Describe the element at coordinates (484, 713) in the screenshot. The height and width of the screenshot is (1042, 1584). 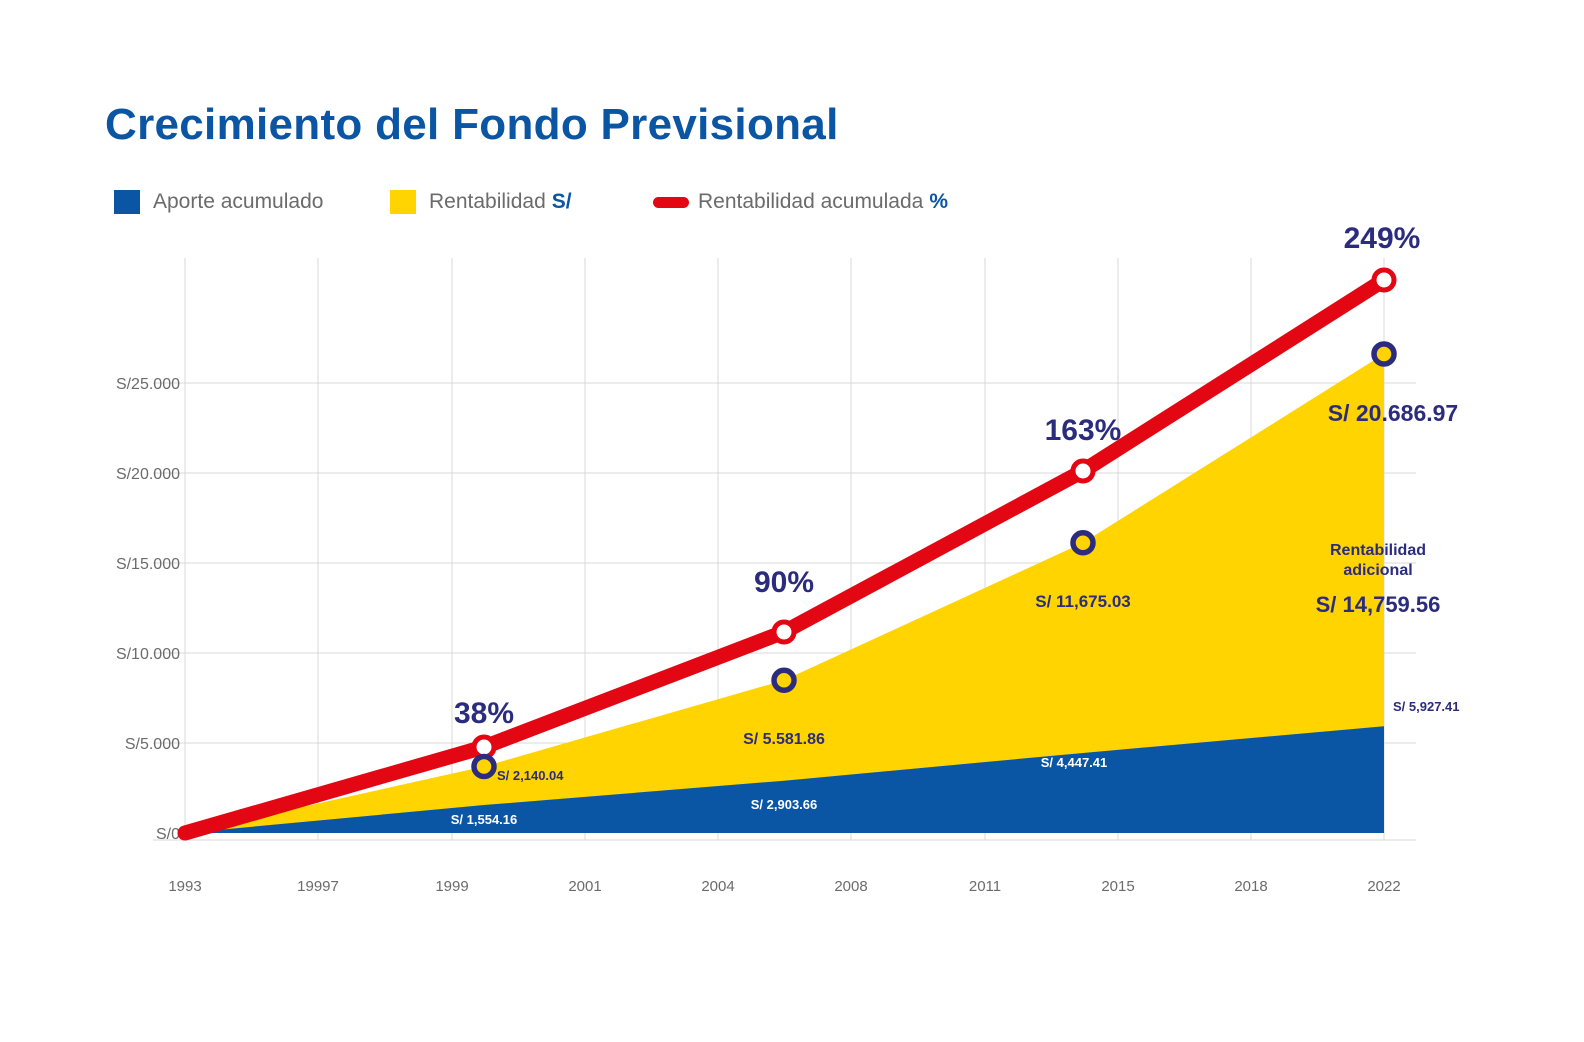
I see `pct-label: 38%` at that location.